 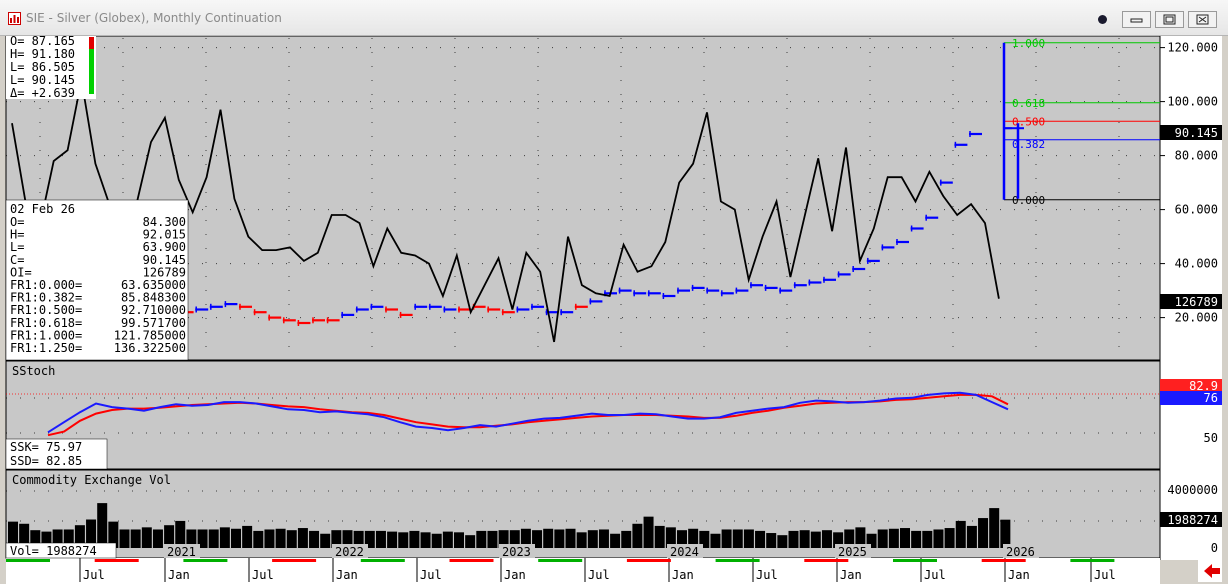 What do you see at coordinates (1192, 48) in the screenshot?
I see `y-tick-label: 120.000` at bounding box center [1192, 48].